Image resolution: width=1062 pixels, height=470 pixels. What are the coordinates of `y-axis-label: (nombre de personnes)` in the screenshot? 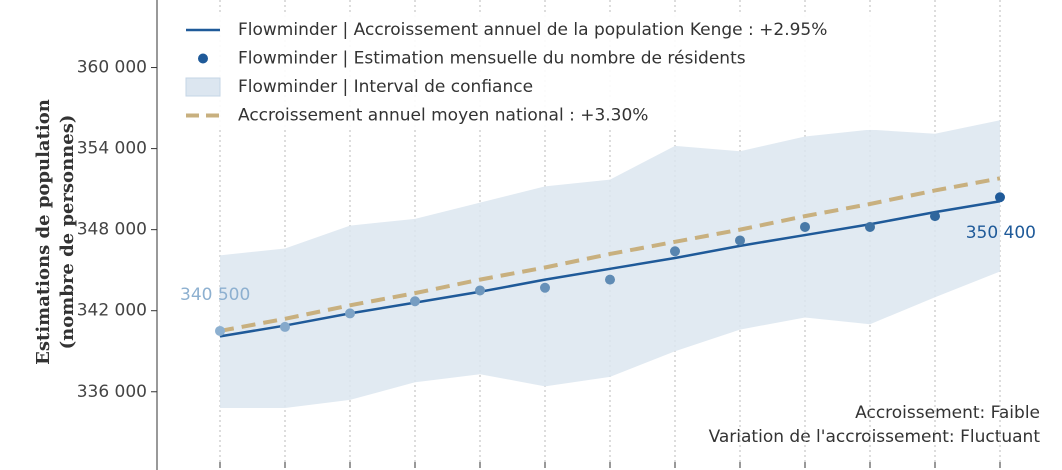 It's located at (67, 232).